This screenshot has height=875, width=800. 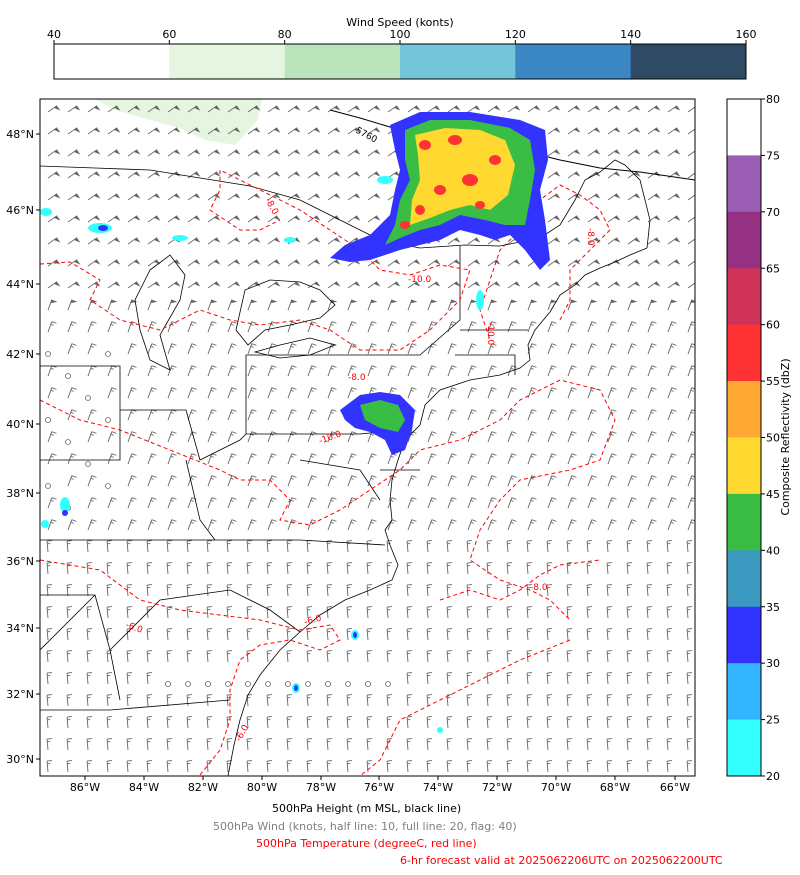 What do you see at coordinates (400, 34) in the screenshot?
I see `wind-colorbar-tick-label: 100` at bounding box center [400, 34].